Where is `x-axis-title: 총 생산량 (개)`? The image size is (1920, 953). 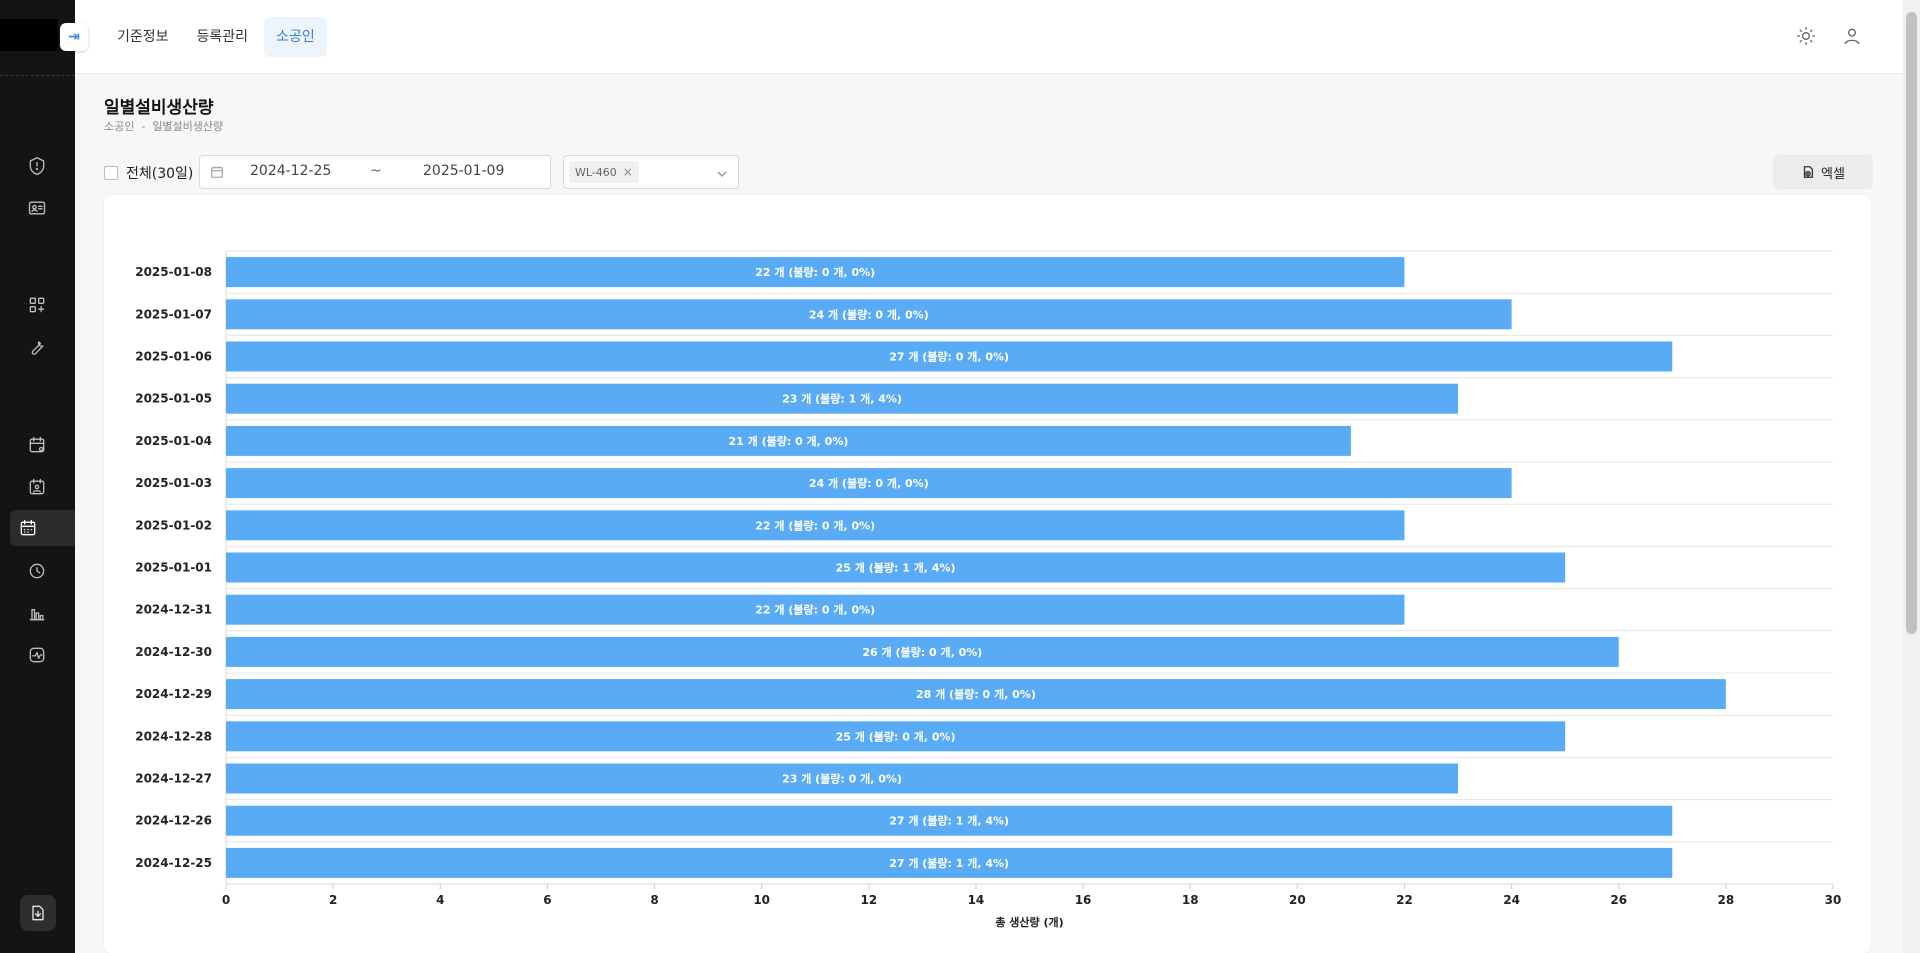
x-axis-title: 총 생산량 (개) is located at coordinates (1029, 922).